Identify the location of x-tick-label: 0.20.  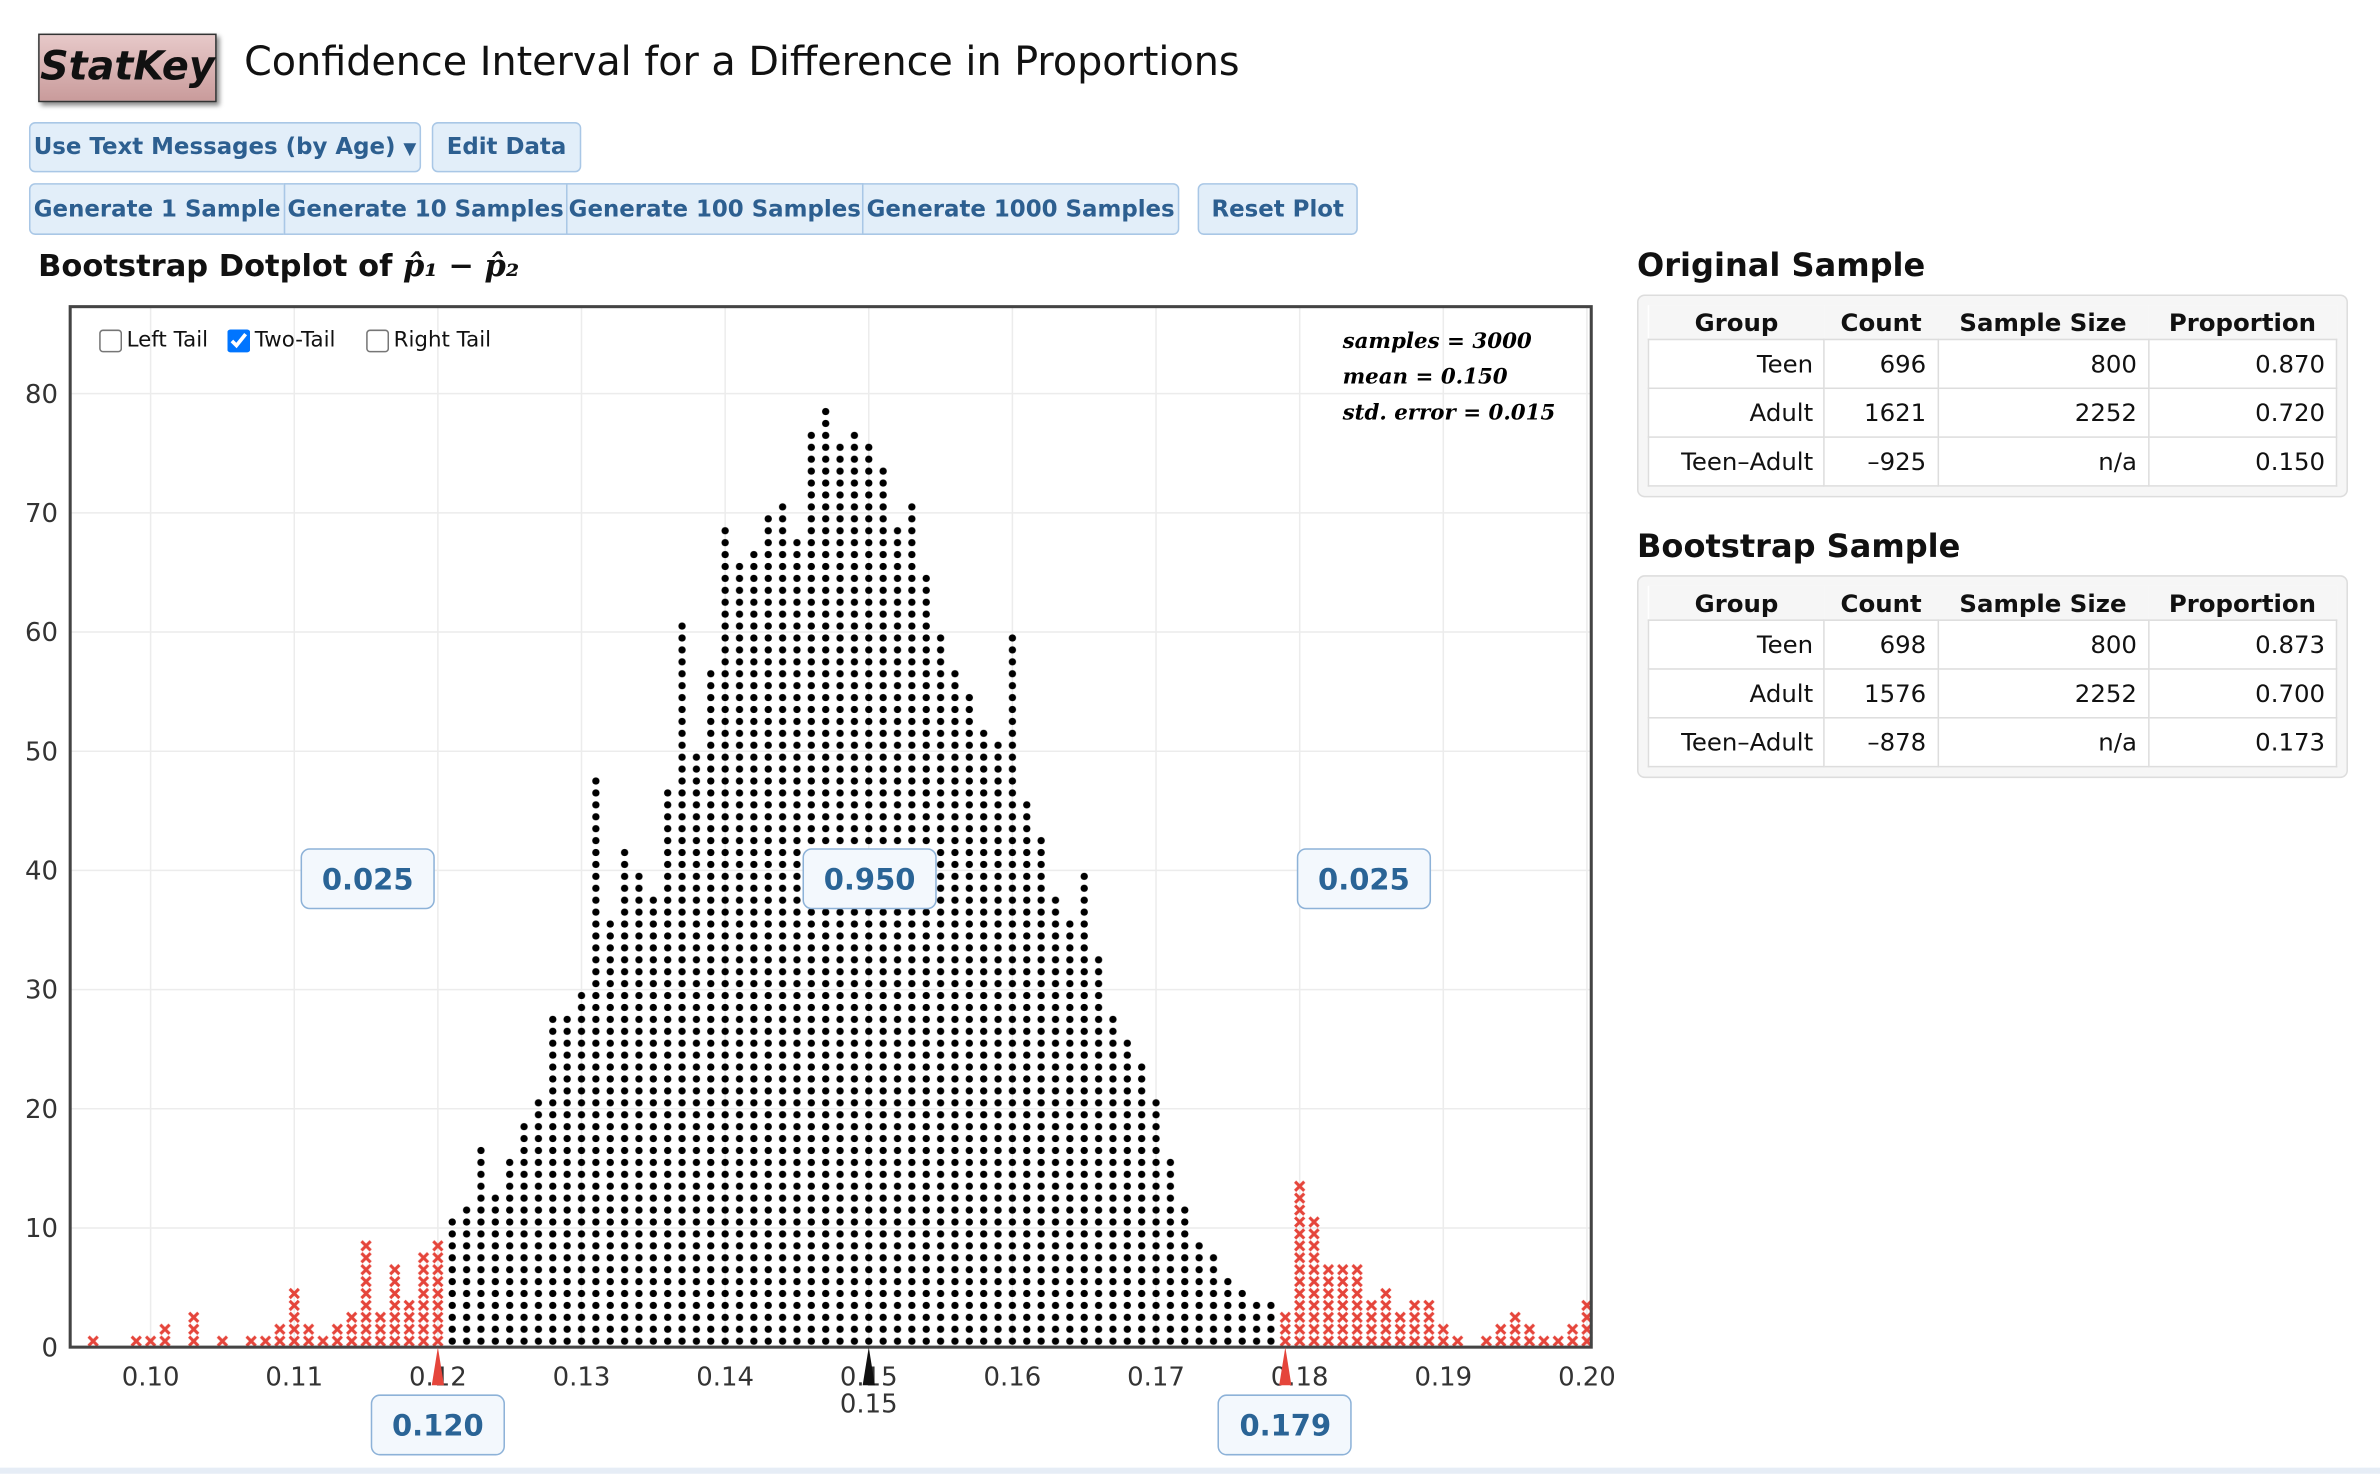
(1587, 1377).